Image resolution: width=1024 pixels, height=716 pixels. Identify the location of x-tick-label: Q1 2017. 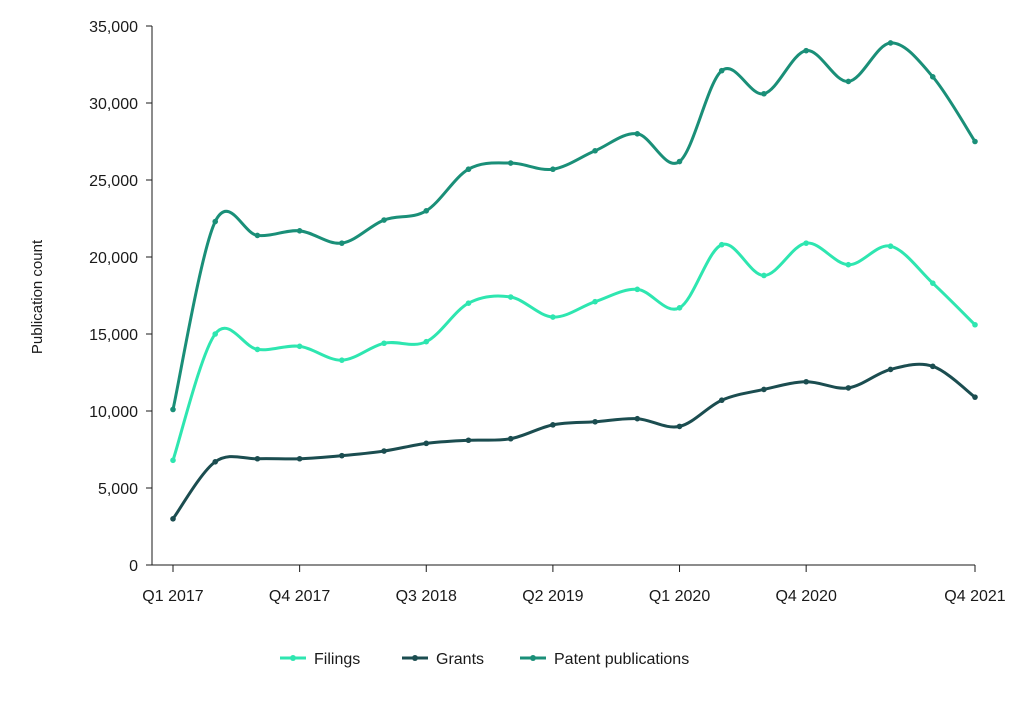
(172, 596).